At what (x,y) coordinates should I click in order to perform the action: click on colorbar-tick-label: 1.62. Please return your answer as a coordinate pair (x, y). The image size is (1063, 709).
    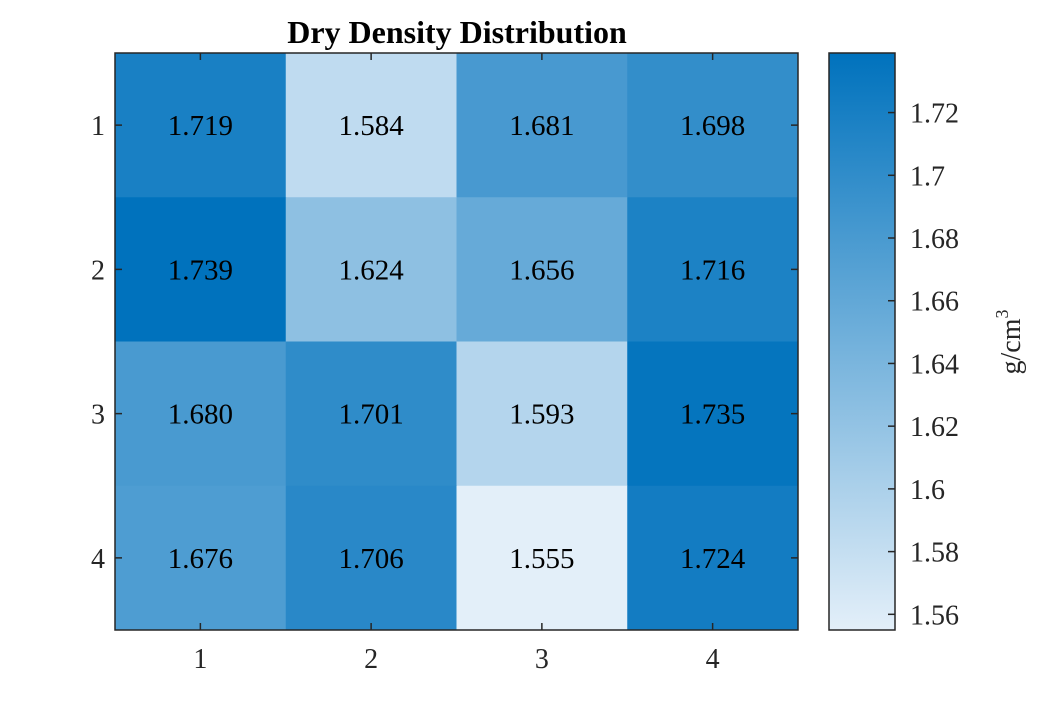
    Looking at the image, I should click on (934, 427).